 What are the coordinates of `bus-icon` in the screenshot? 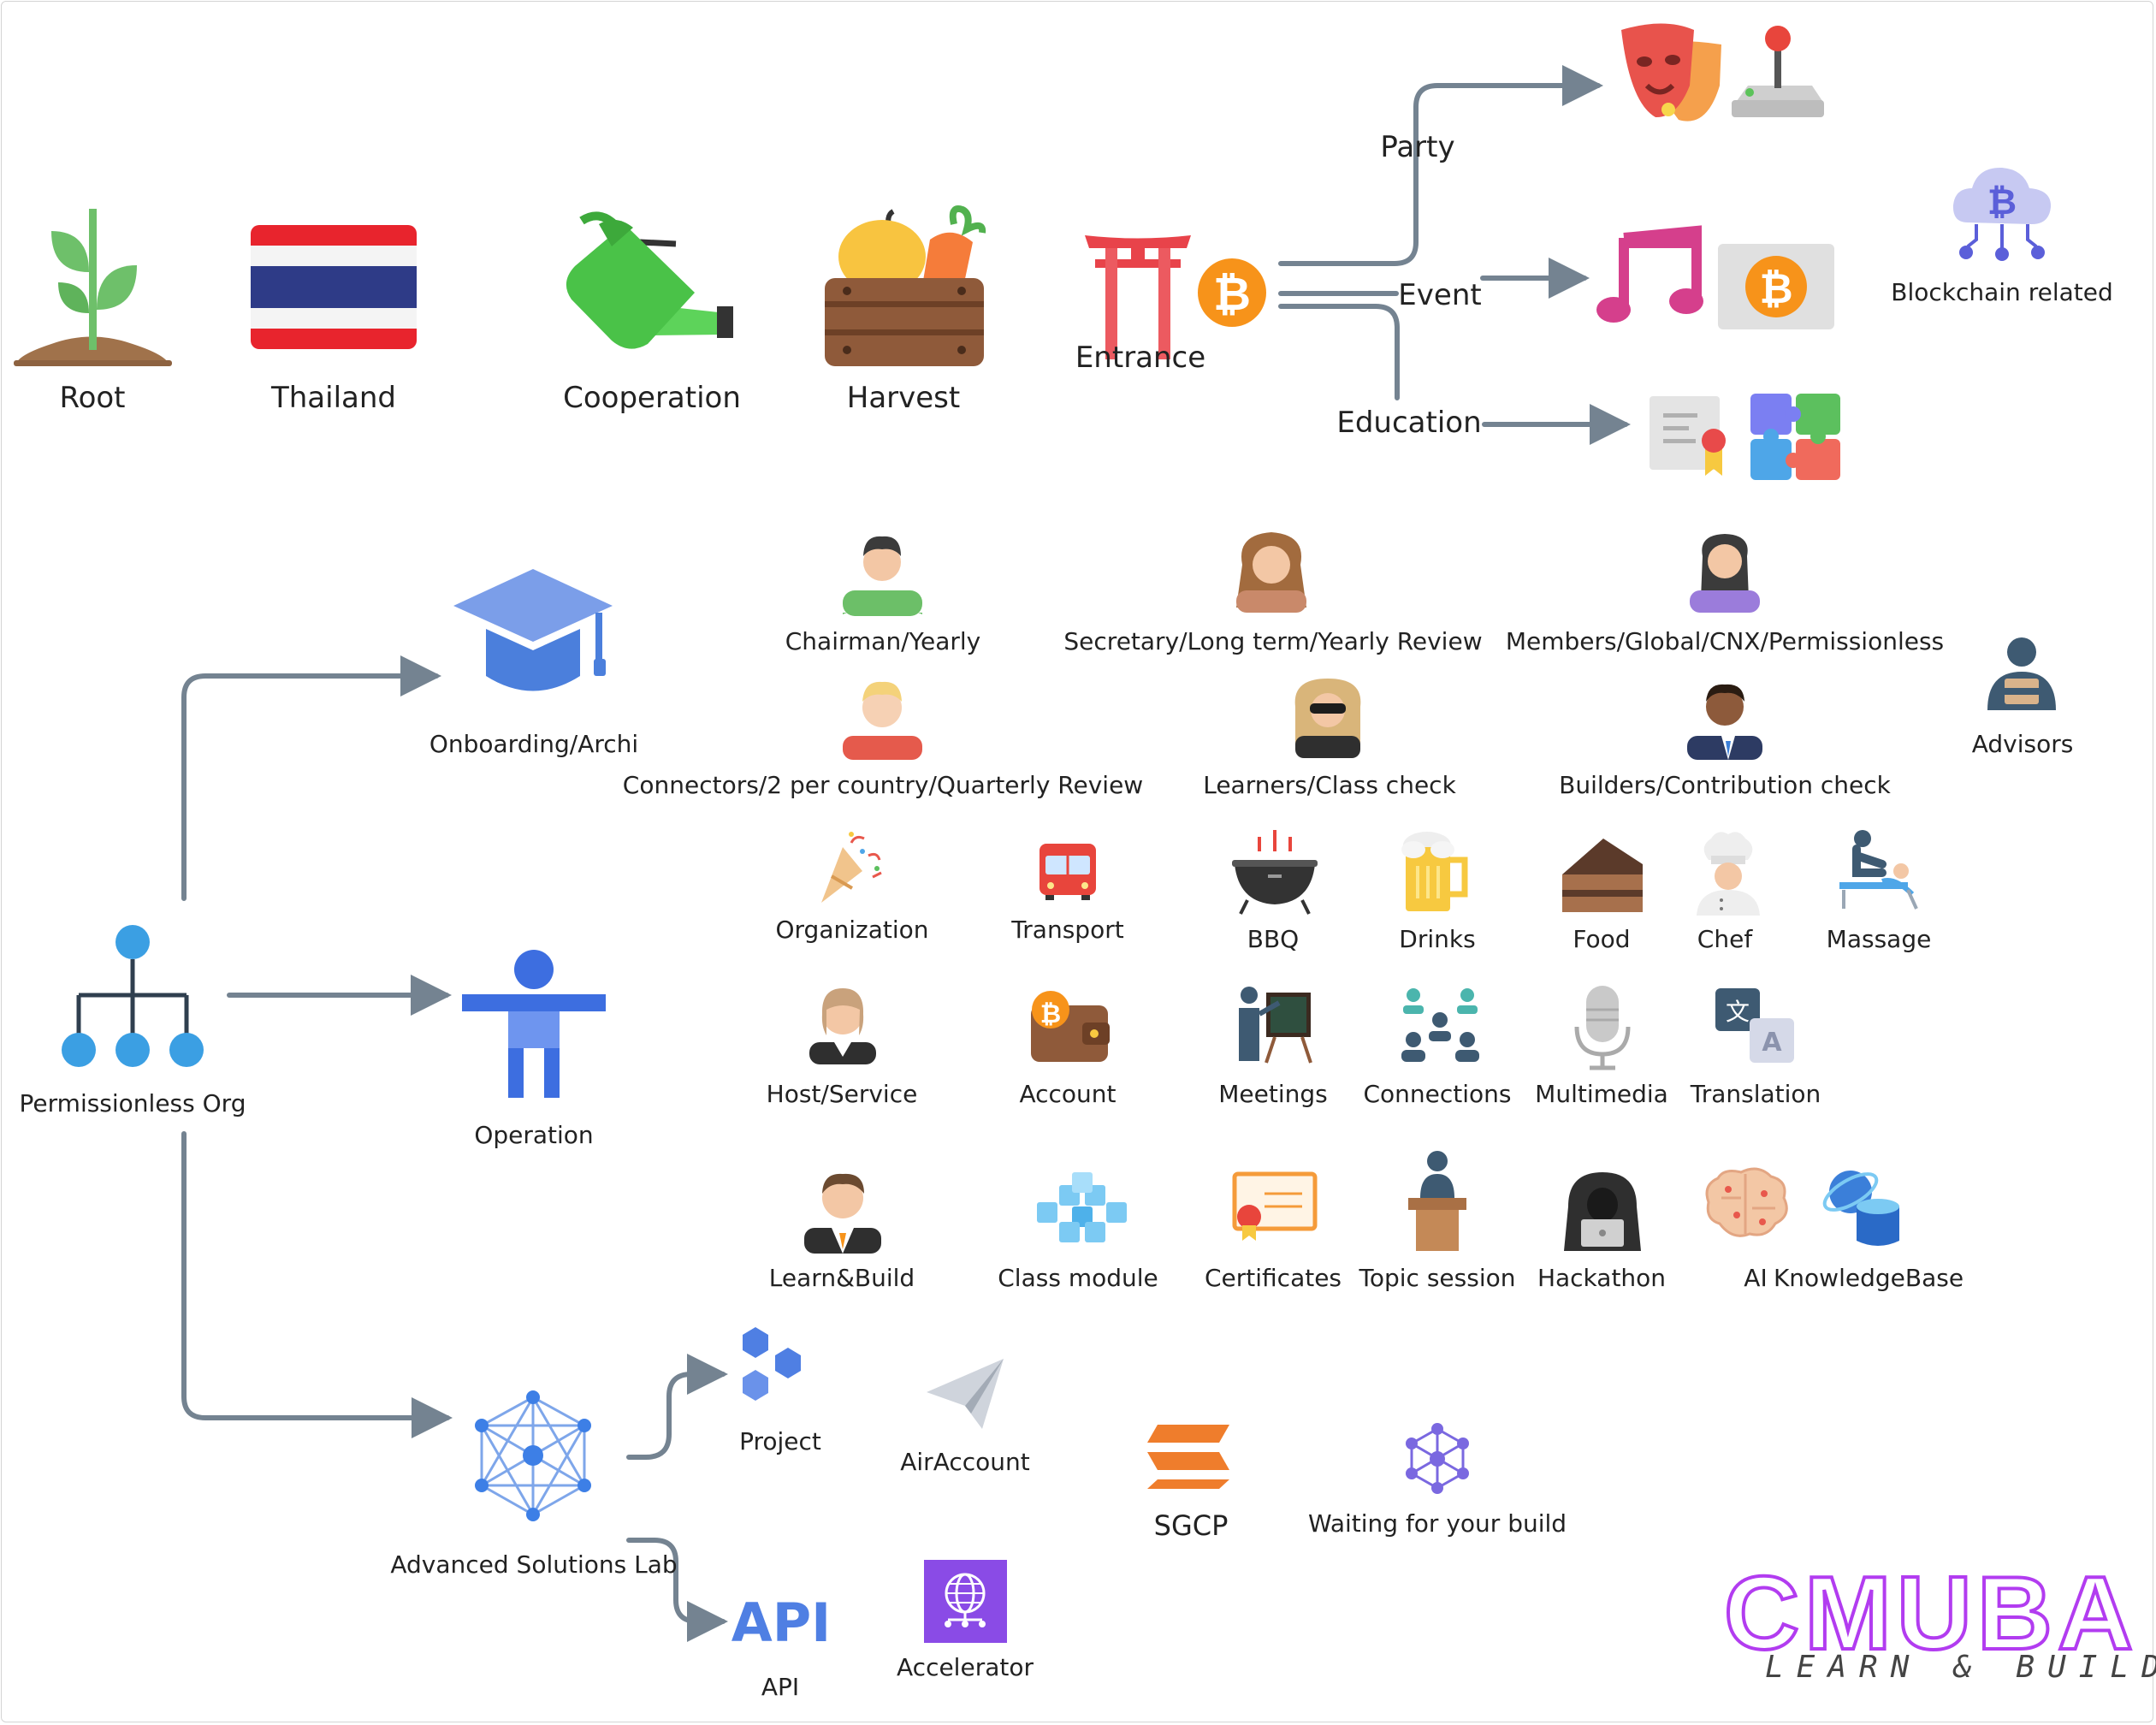 It's located at (1068, 872).